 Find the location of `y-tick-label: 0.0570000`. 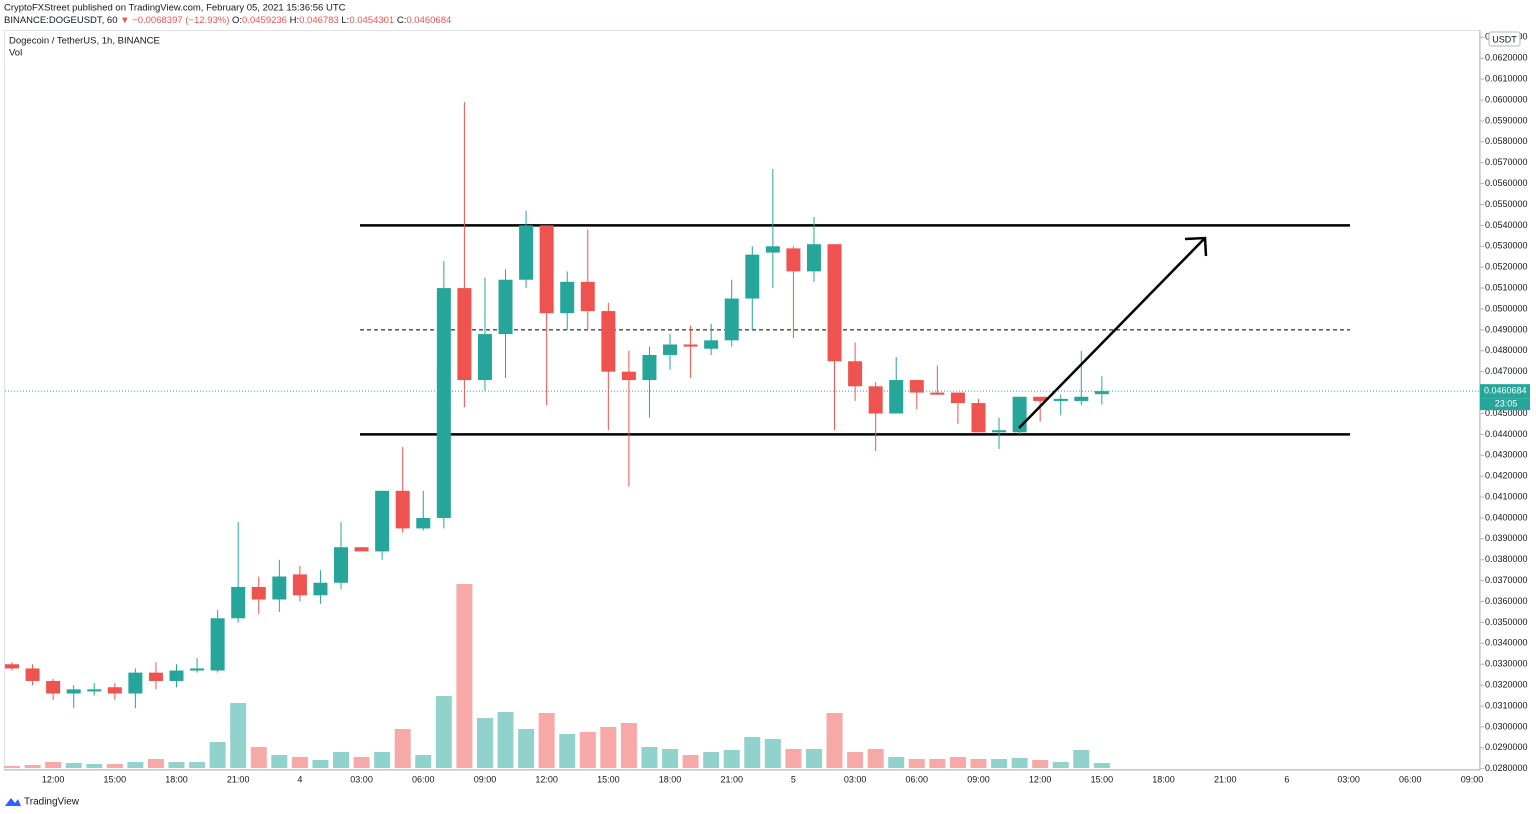

y-tick-label: 0.0570000 is located at coordinates (1506, 162).